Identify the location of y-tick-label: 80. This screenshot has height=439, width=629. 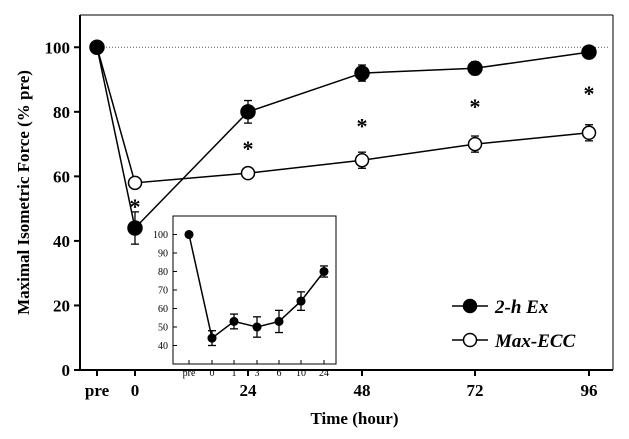
(61, 112).